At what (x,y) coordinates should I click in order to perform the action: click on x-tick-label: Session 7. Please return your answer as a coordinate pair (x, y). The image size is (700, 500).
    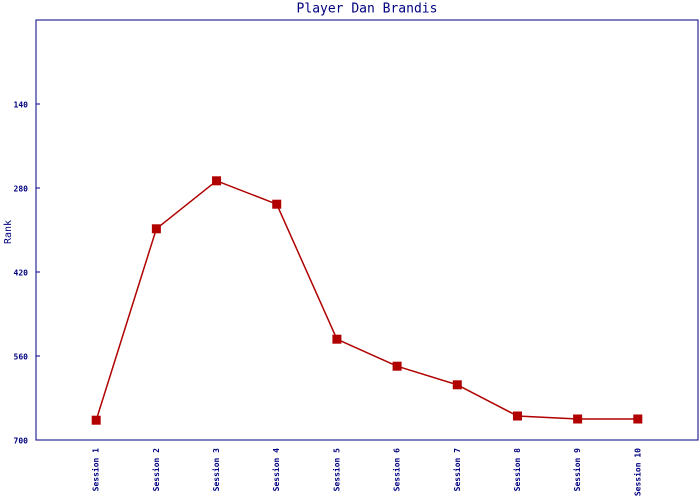
    Looking at the image, I should click on (457, 470).